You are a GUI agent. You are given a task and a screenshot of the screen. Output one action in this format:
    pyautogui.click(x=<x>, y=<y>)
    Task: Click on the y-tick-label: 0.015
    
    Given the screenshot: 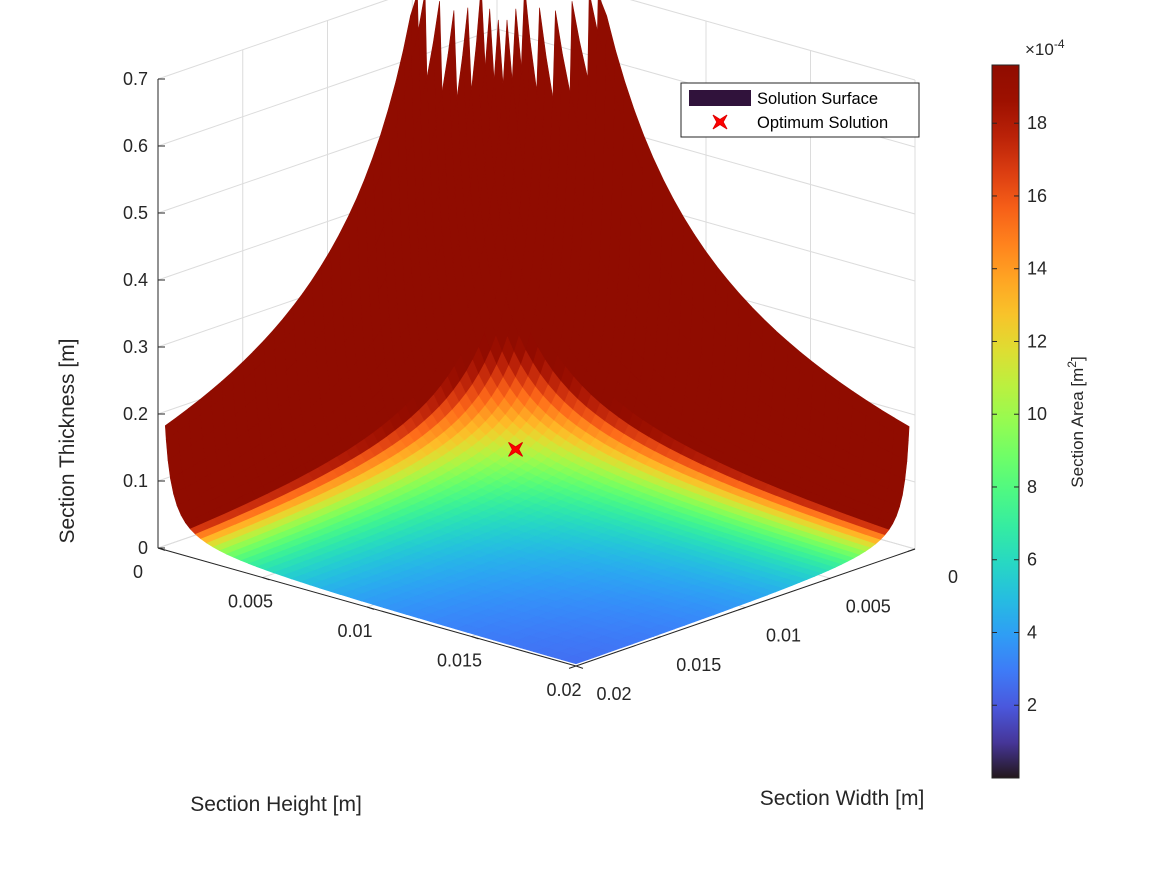 What is the action you would take?
    pyautogui.click(x=698, y=665)
    